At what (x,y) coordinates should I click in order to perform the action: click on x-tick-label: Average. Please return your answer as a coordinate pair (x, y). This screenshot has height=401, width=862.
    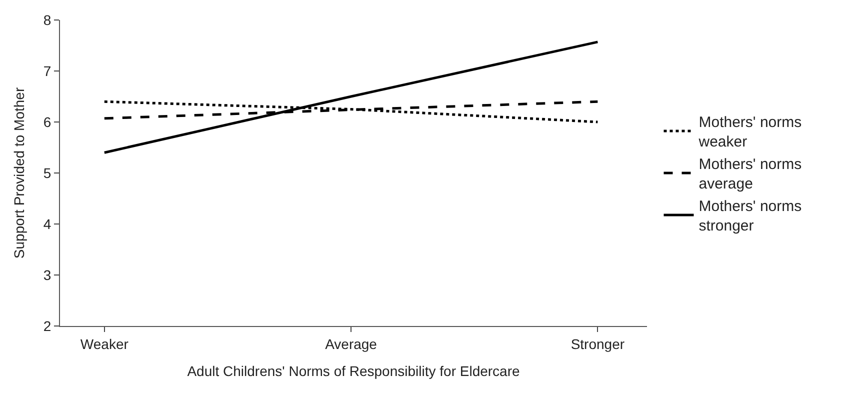
    Looking at the image, I should click on (351, 344).